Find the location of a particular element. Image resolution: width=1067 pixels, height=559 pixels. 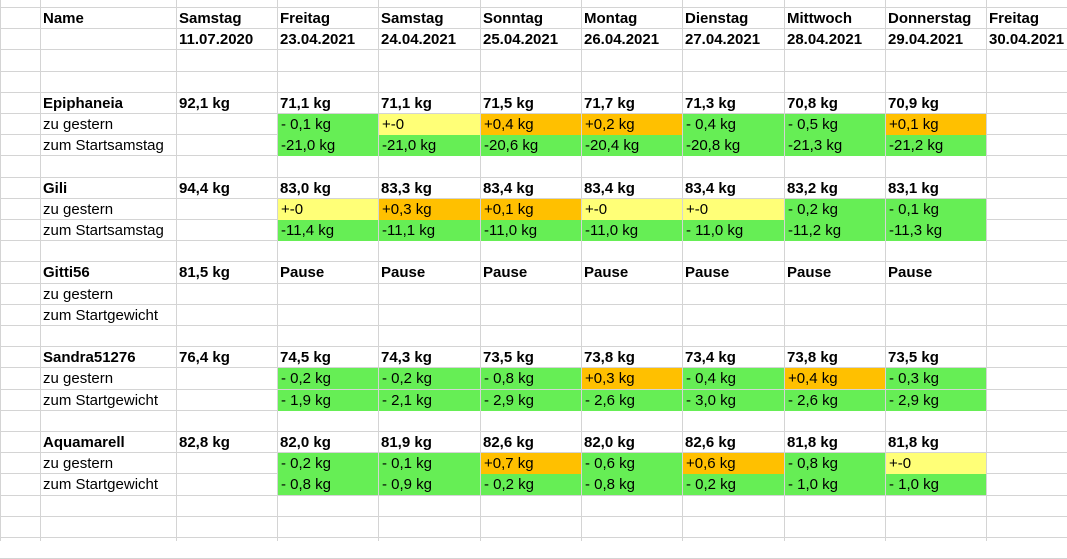

header-date-cell: 24.04.2021 is located at coordinates (419, 39).